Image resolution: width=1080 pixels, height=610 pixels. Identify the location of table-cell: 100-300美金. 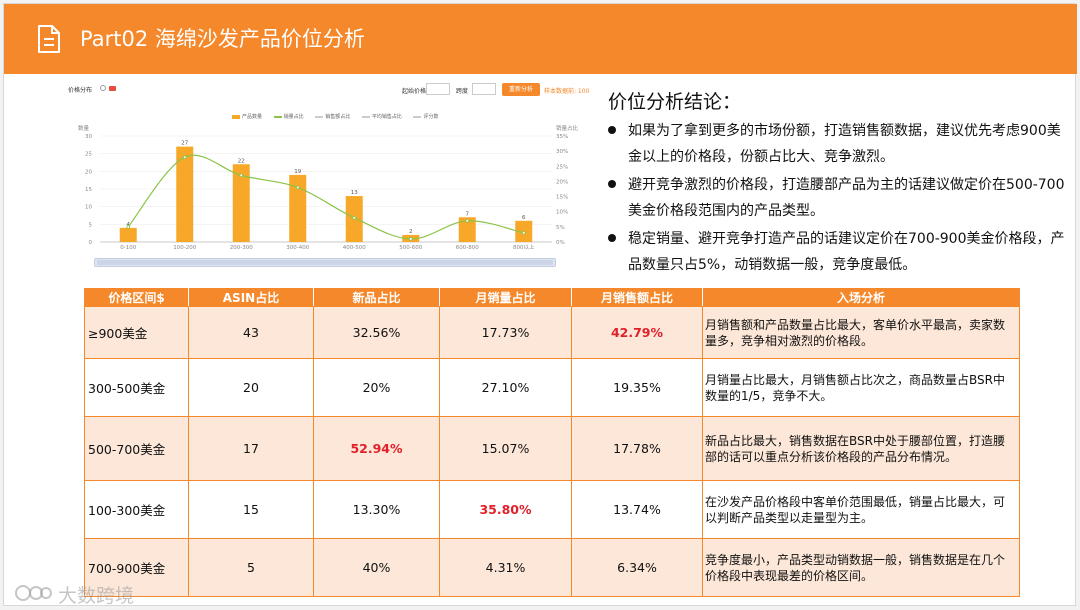
(136, 509).